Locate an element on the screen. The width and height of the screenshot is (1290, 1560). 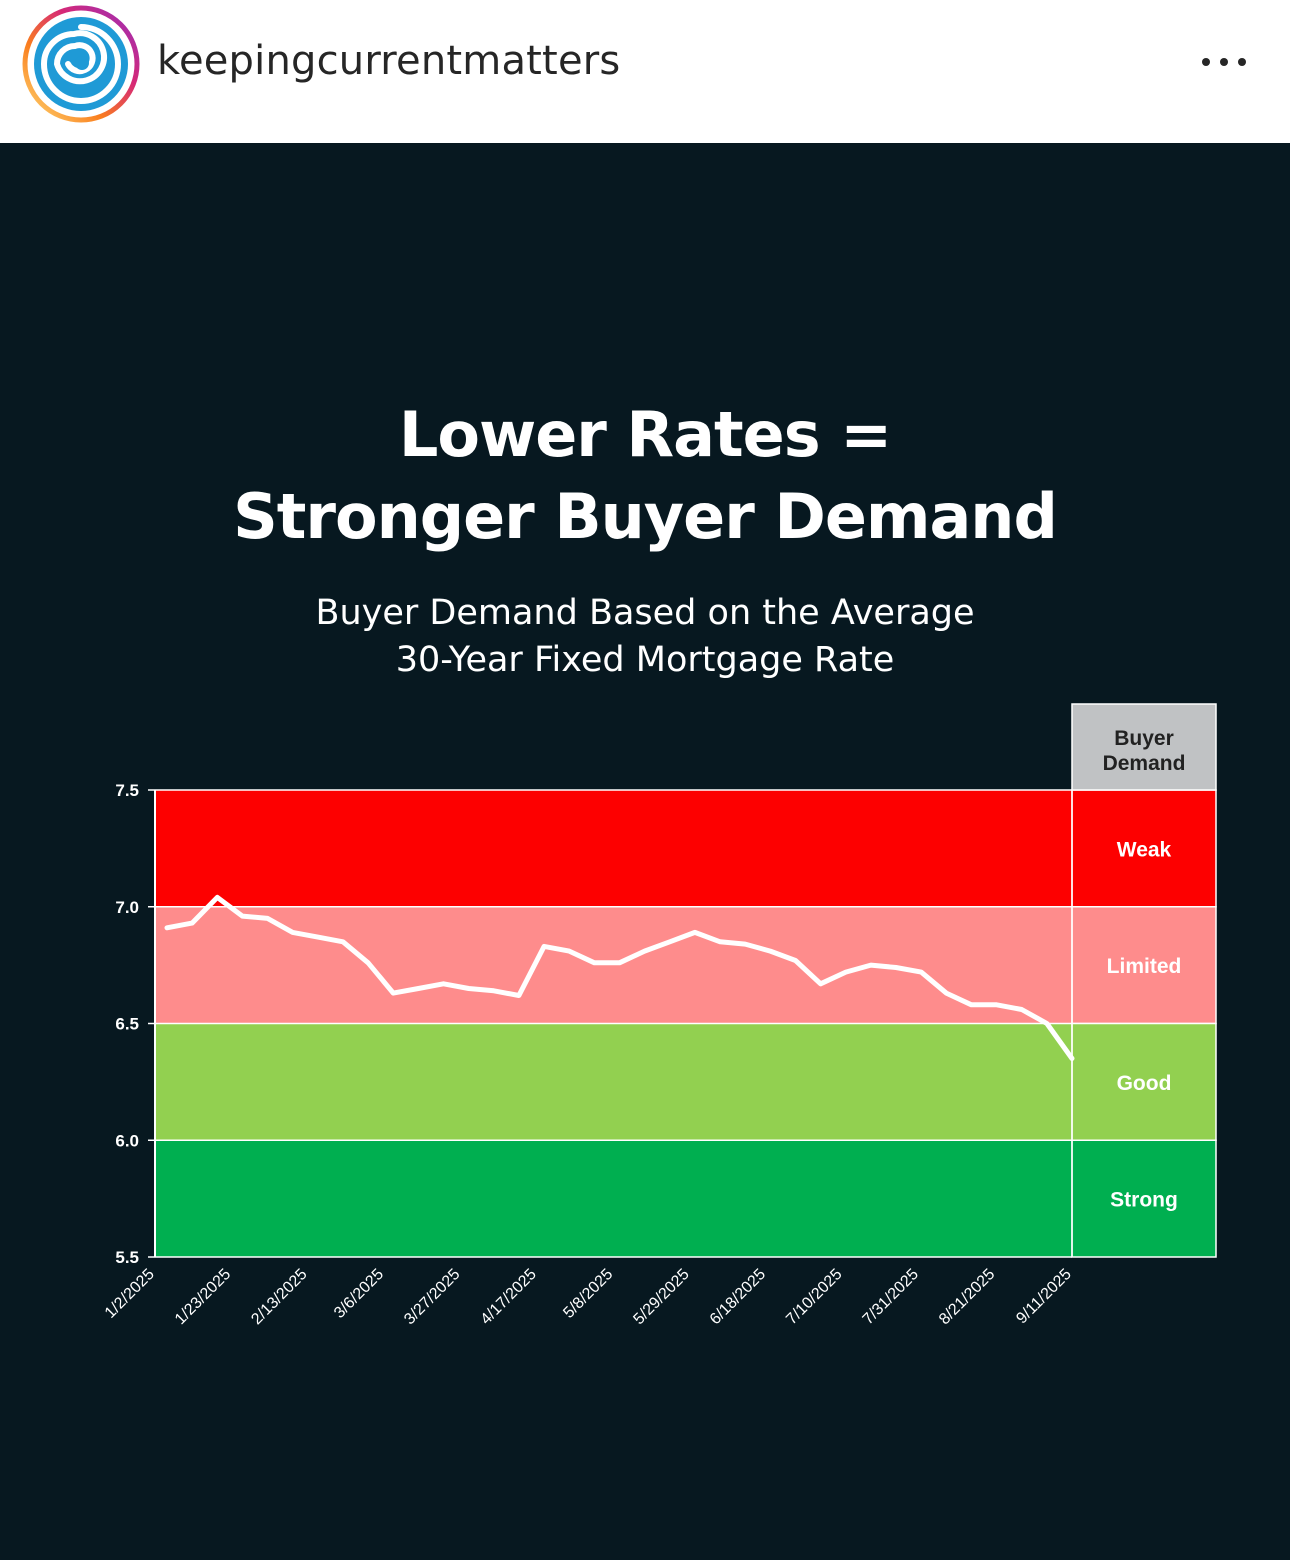
x-tick-label: 1/23/2025 is located at coordinates (203, 1297).